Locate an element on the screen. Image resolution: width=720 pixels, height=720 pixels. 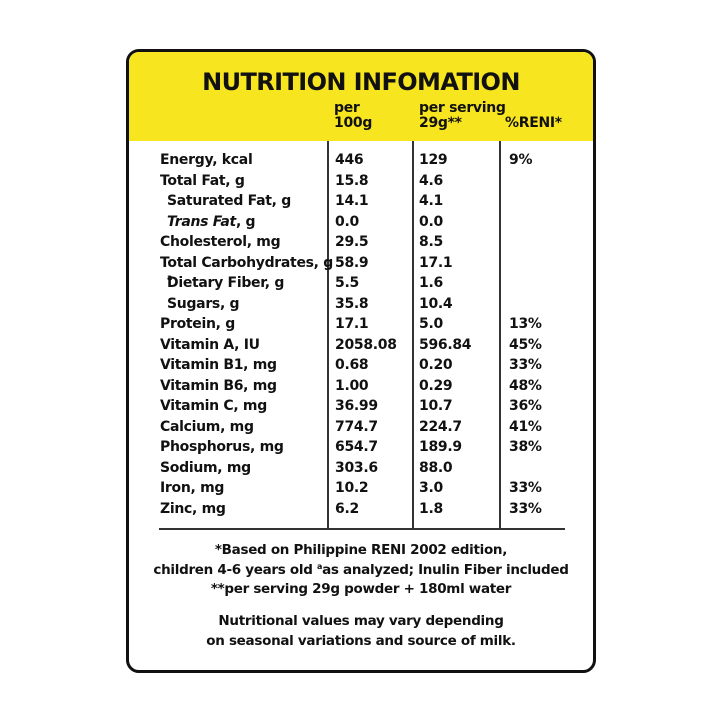
table-bottom-rule is located at coordinates (362, 529).